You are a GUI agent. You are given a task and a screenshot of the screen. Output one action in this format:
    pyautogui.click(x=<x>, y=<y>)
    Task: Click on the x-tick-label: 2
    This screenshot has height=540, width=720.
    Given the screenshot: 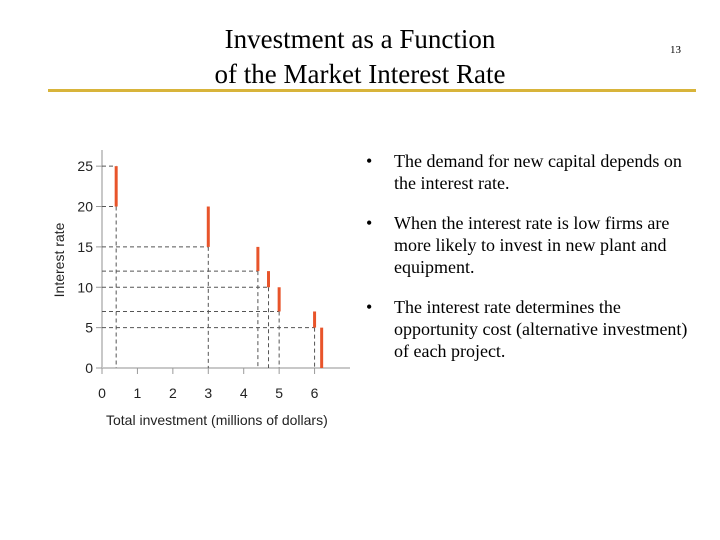 What is the action you would take?
    pyautogui.click(x=173, y=393)
    